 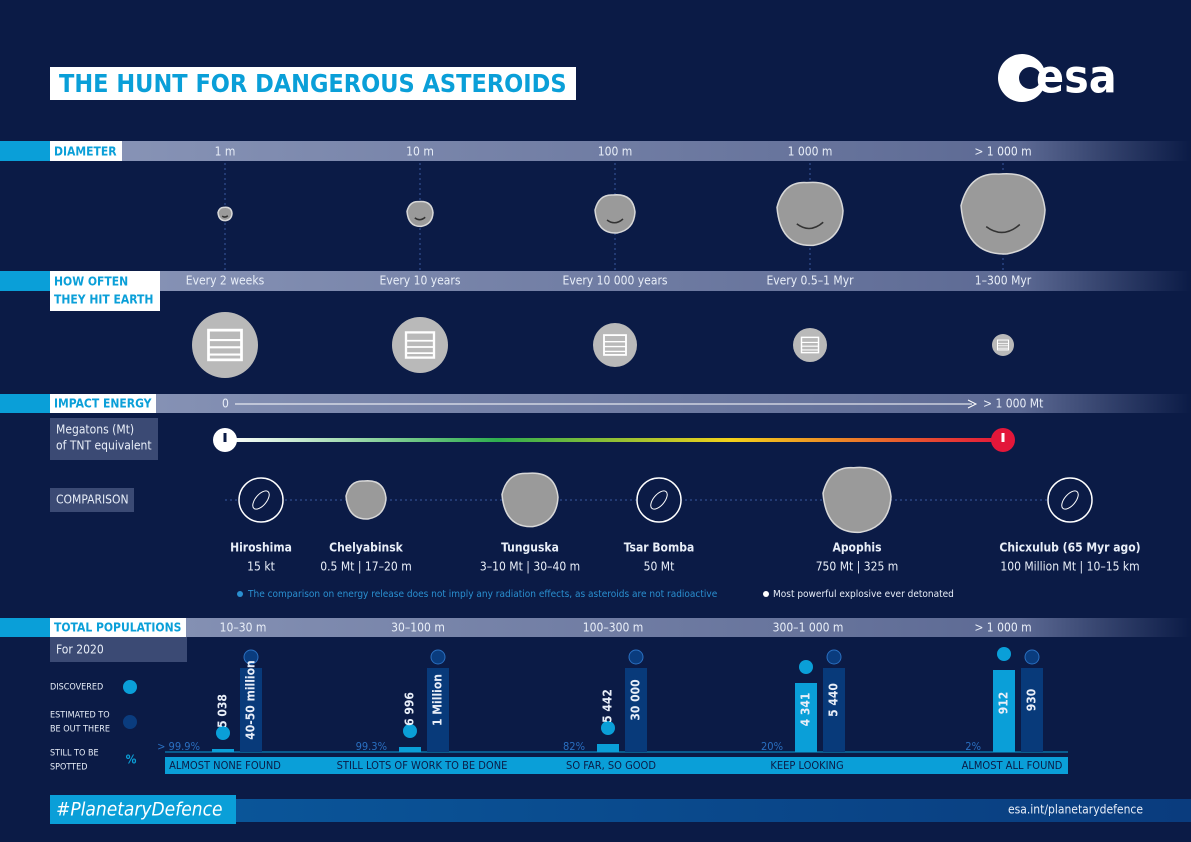 What do you see at coordinates (1003, 281) in the screenshot?
I see `frequency-label: 1–300 Myr` at bounding box center [1003, 281].